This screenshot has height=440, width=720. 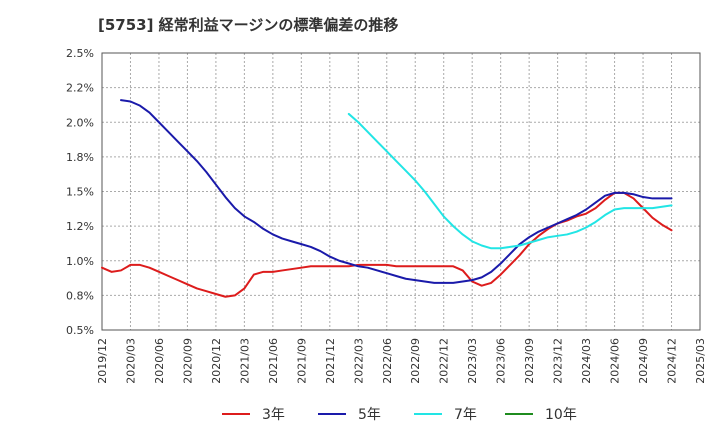 What do you see at coordinates (615, 361) in the screenshot?
I see `x-tick-label: 2024/06` at bounding box center [615, 361].